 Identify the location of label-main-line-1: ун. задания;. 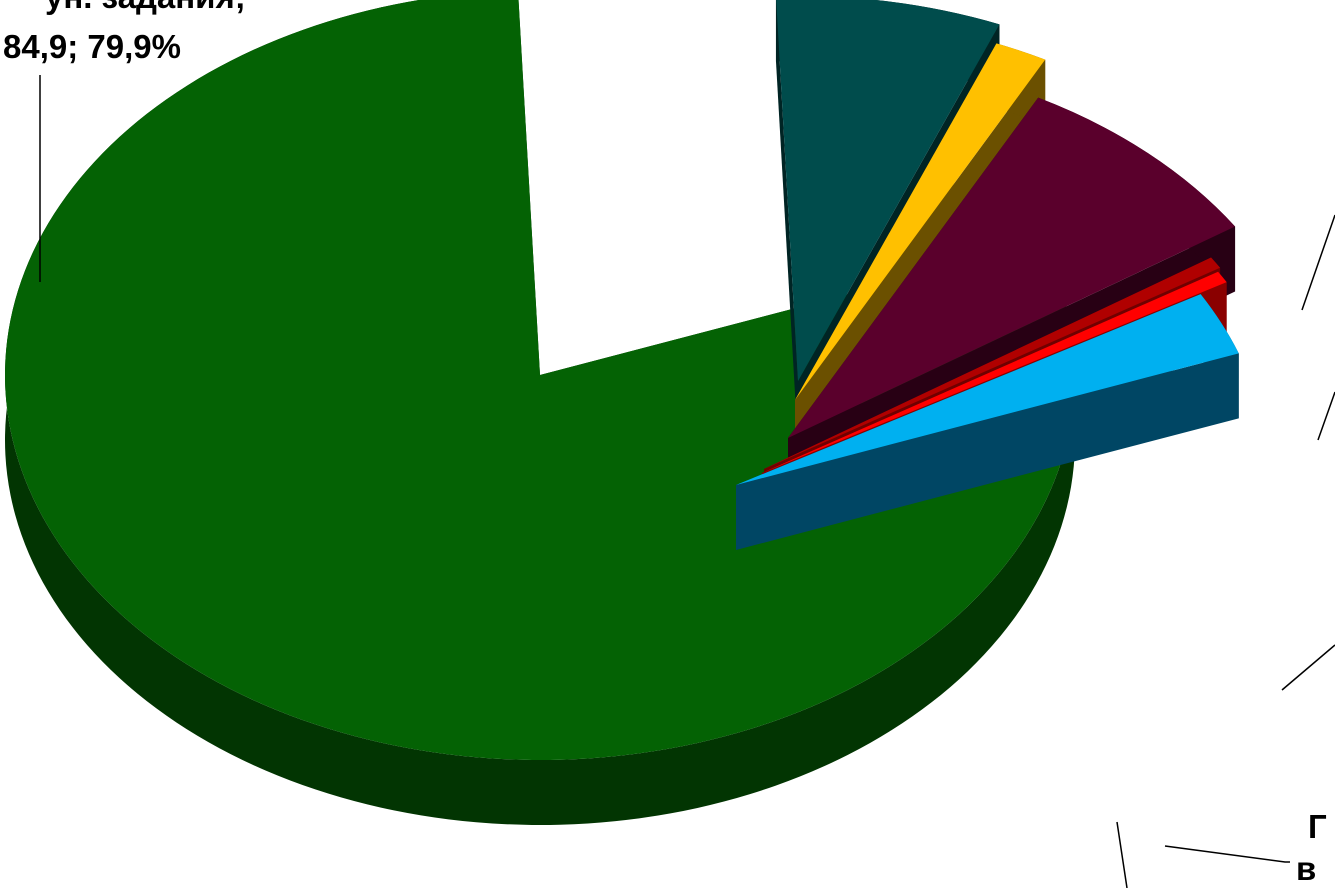
(145, 7).